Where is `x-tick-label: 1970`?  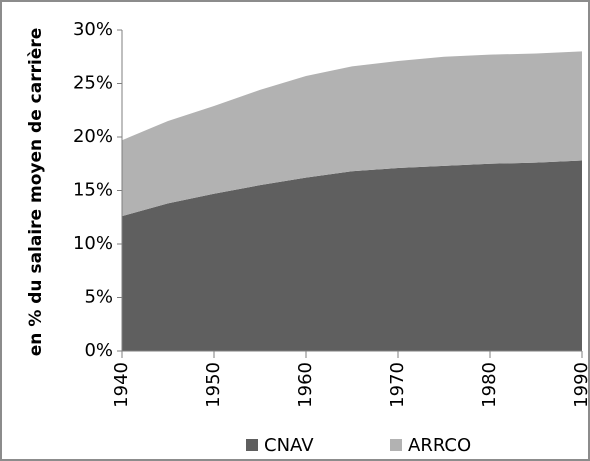
x-tick-label: 1970 is located at coordinates (397, 385).